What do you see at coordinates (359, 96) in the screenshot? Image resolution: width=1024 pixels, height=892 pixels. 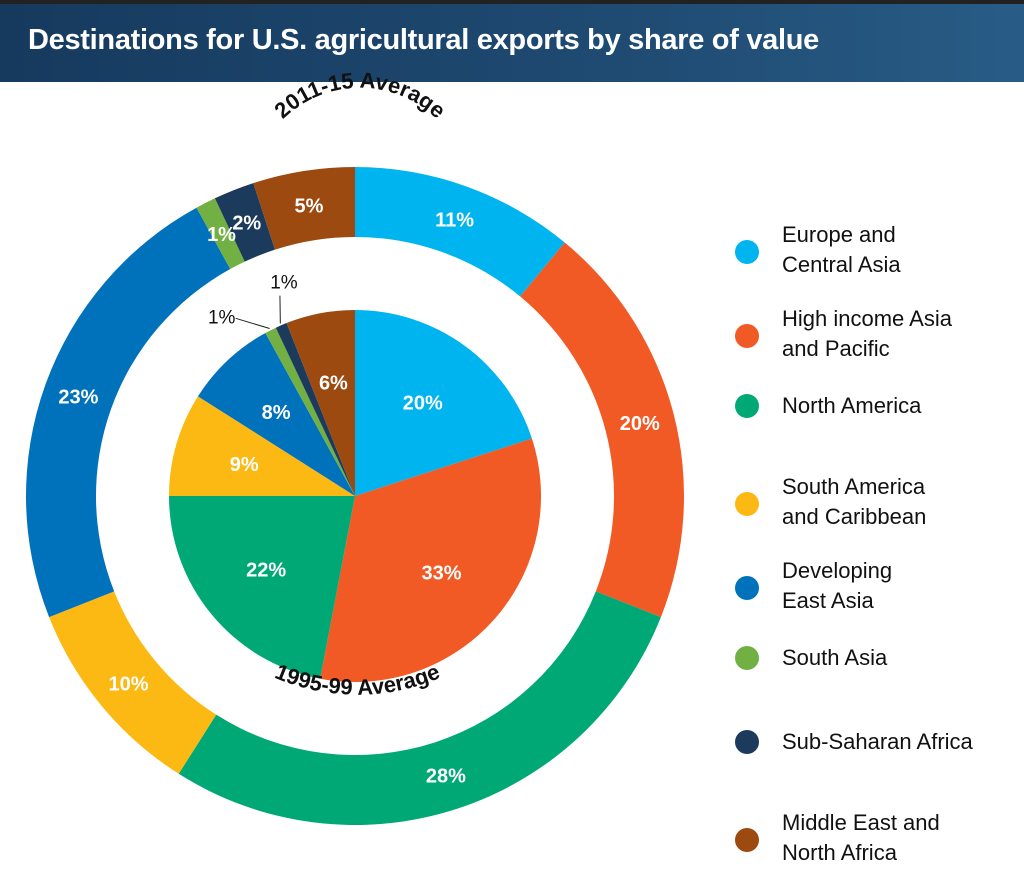 I see `outer-ring-title: 2011-15 Average` at bounding box center [359, 96].